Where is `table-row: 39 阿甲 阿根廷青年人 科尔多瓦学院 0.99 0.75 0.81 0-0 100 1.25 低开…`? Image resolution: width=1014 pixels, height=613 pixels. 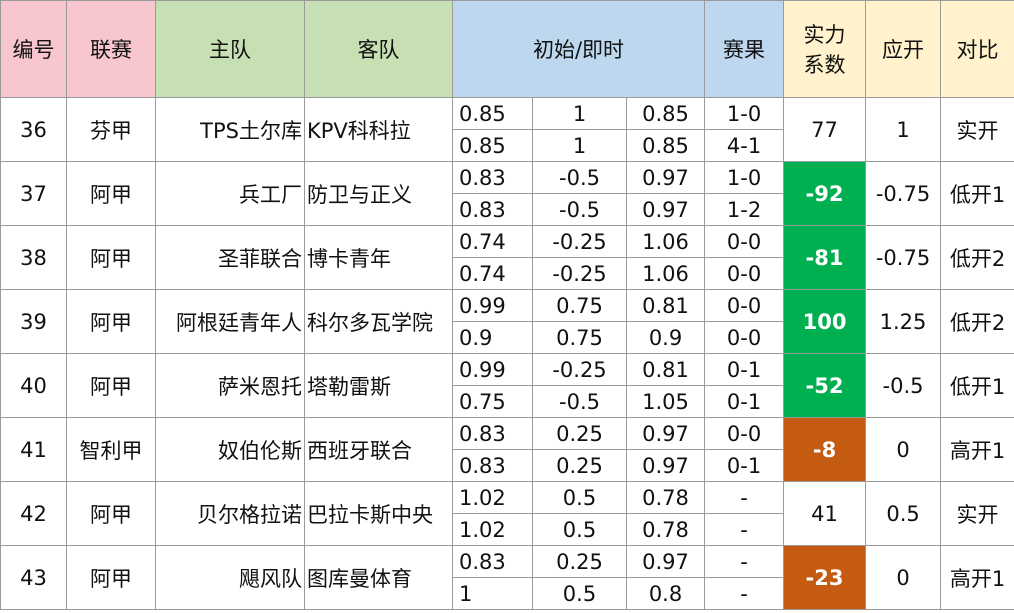
table-row: 39 阿甲 阿根廷青年人 科尔多瓦学院 0.99 0.75 0.81 0-0 100 1.25 低开… is located at coordinates (507, 321).